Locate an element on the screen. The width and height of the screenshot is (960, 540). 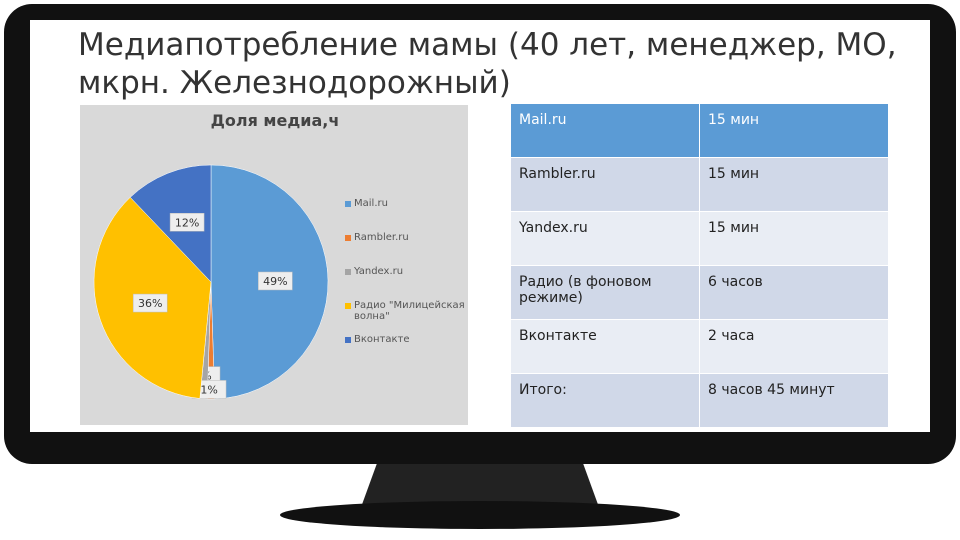
legend-item: Yandex.ru is located at coordinates (405, 283).